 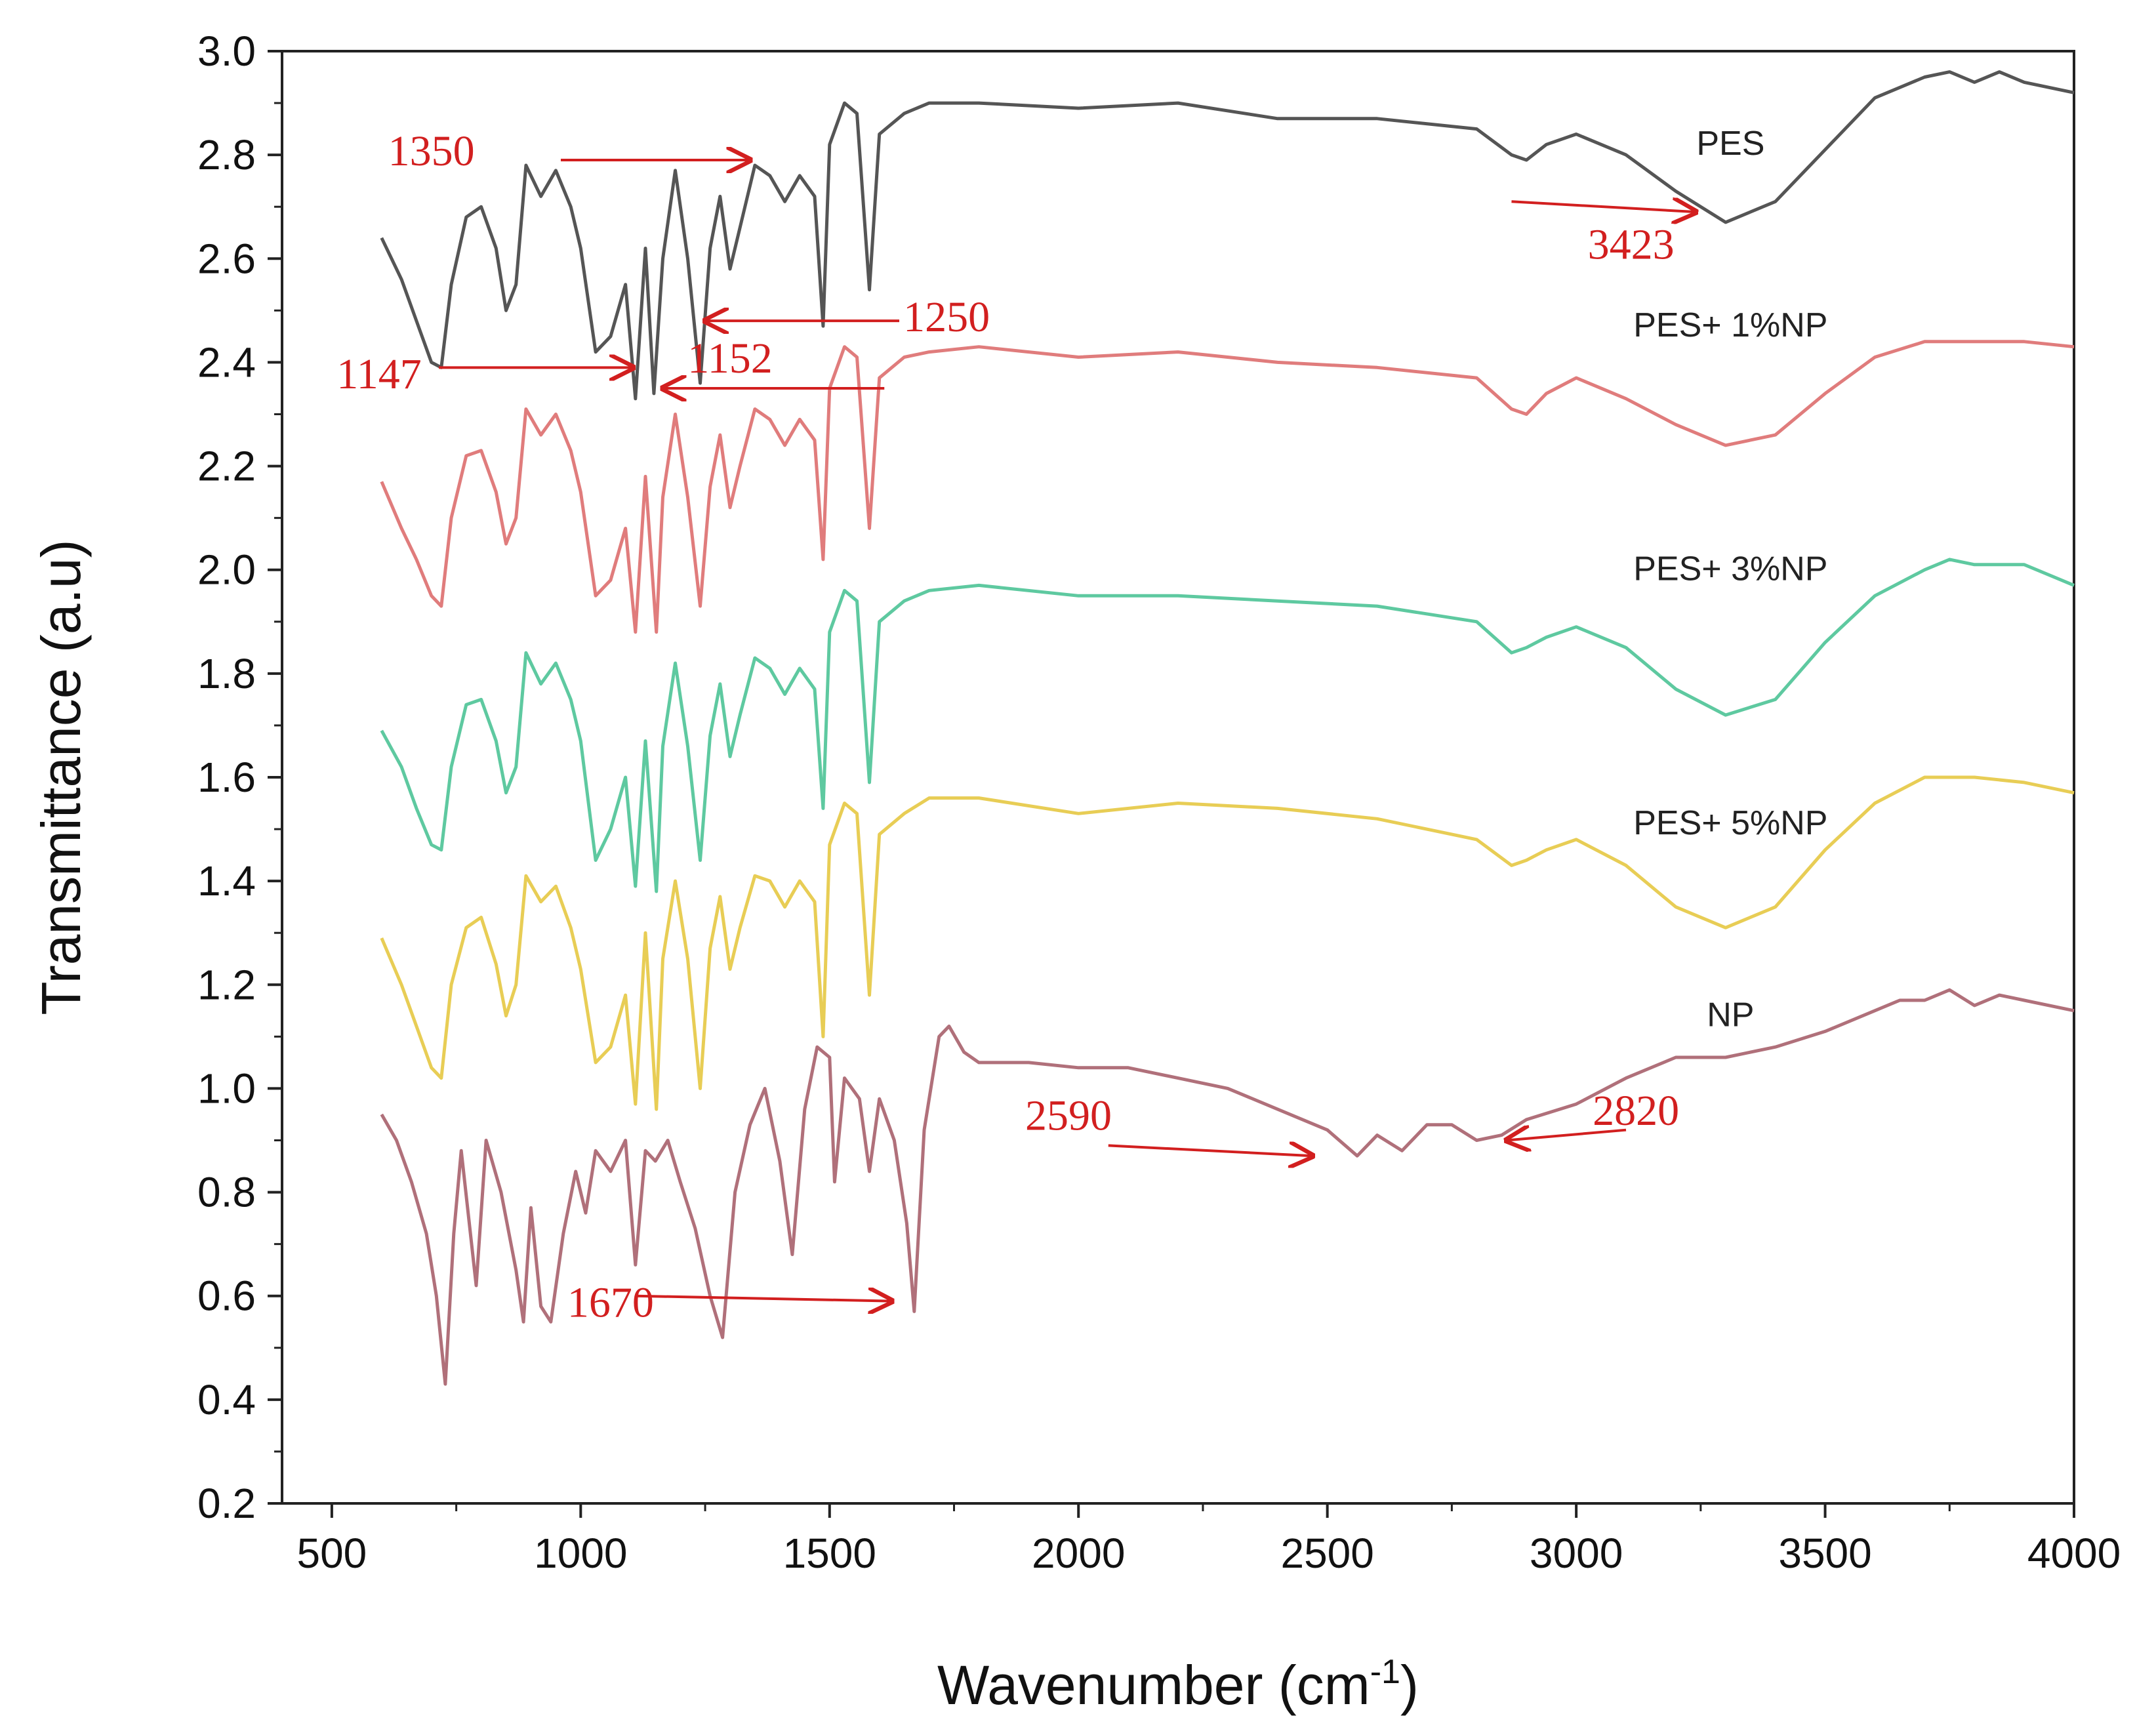 I want to click on annotation-label: 1350, so click(x=431, y=151).